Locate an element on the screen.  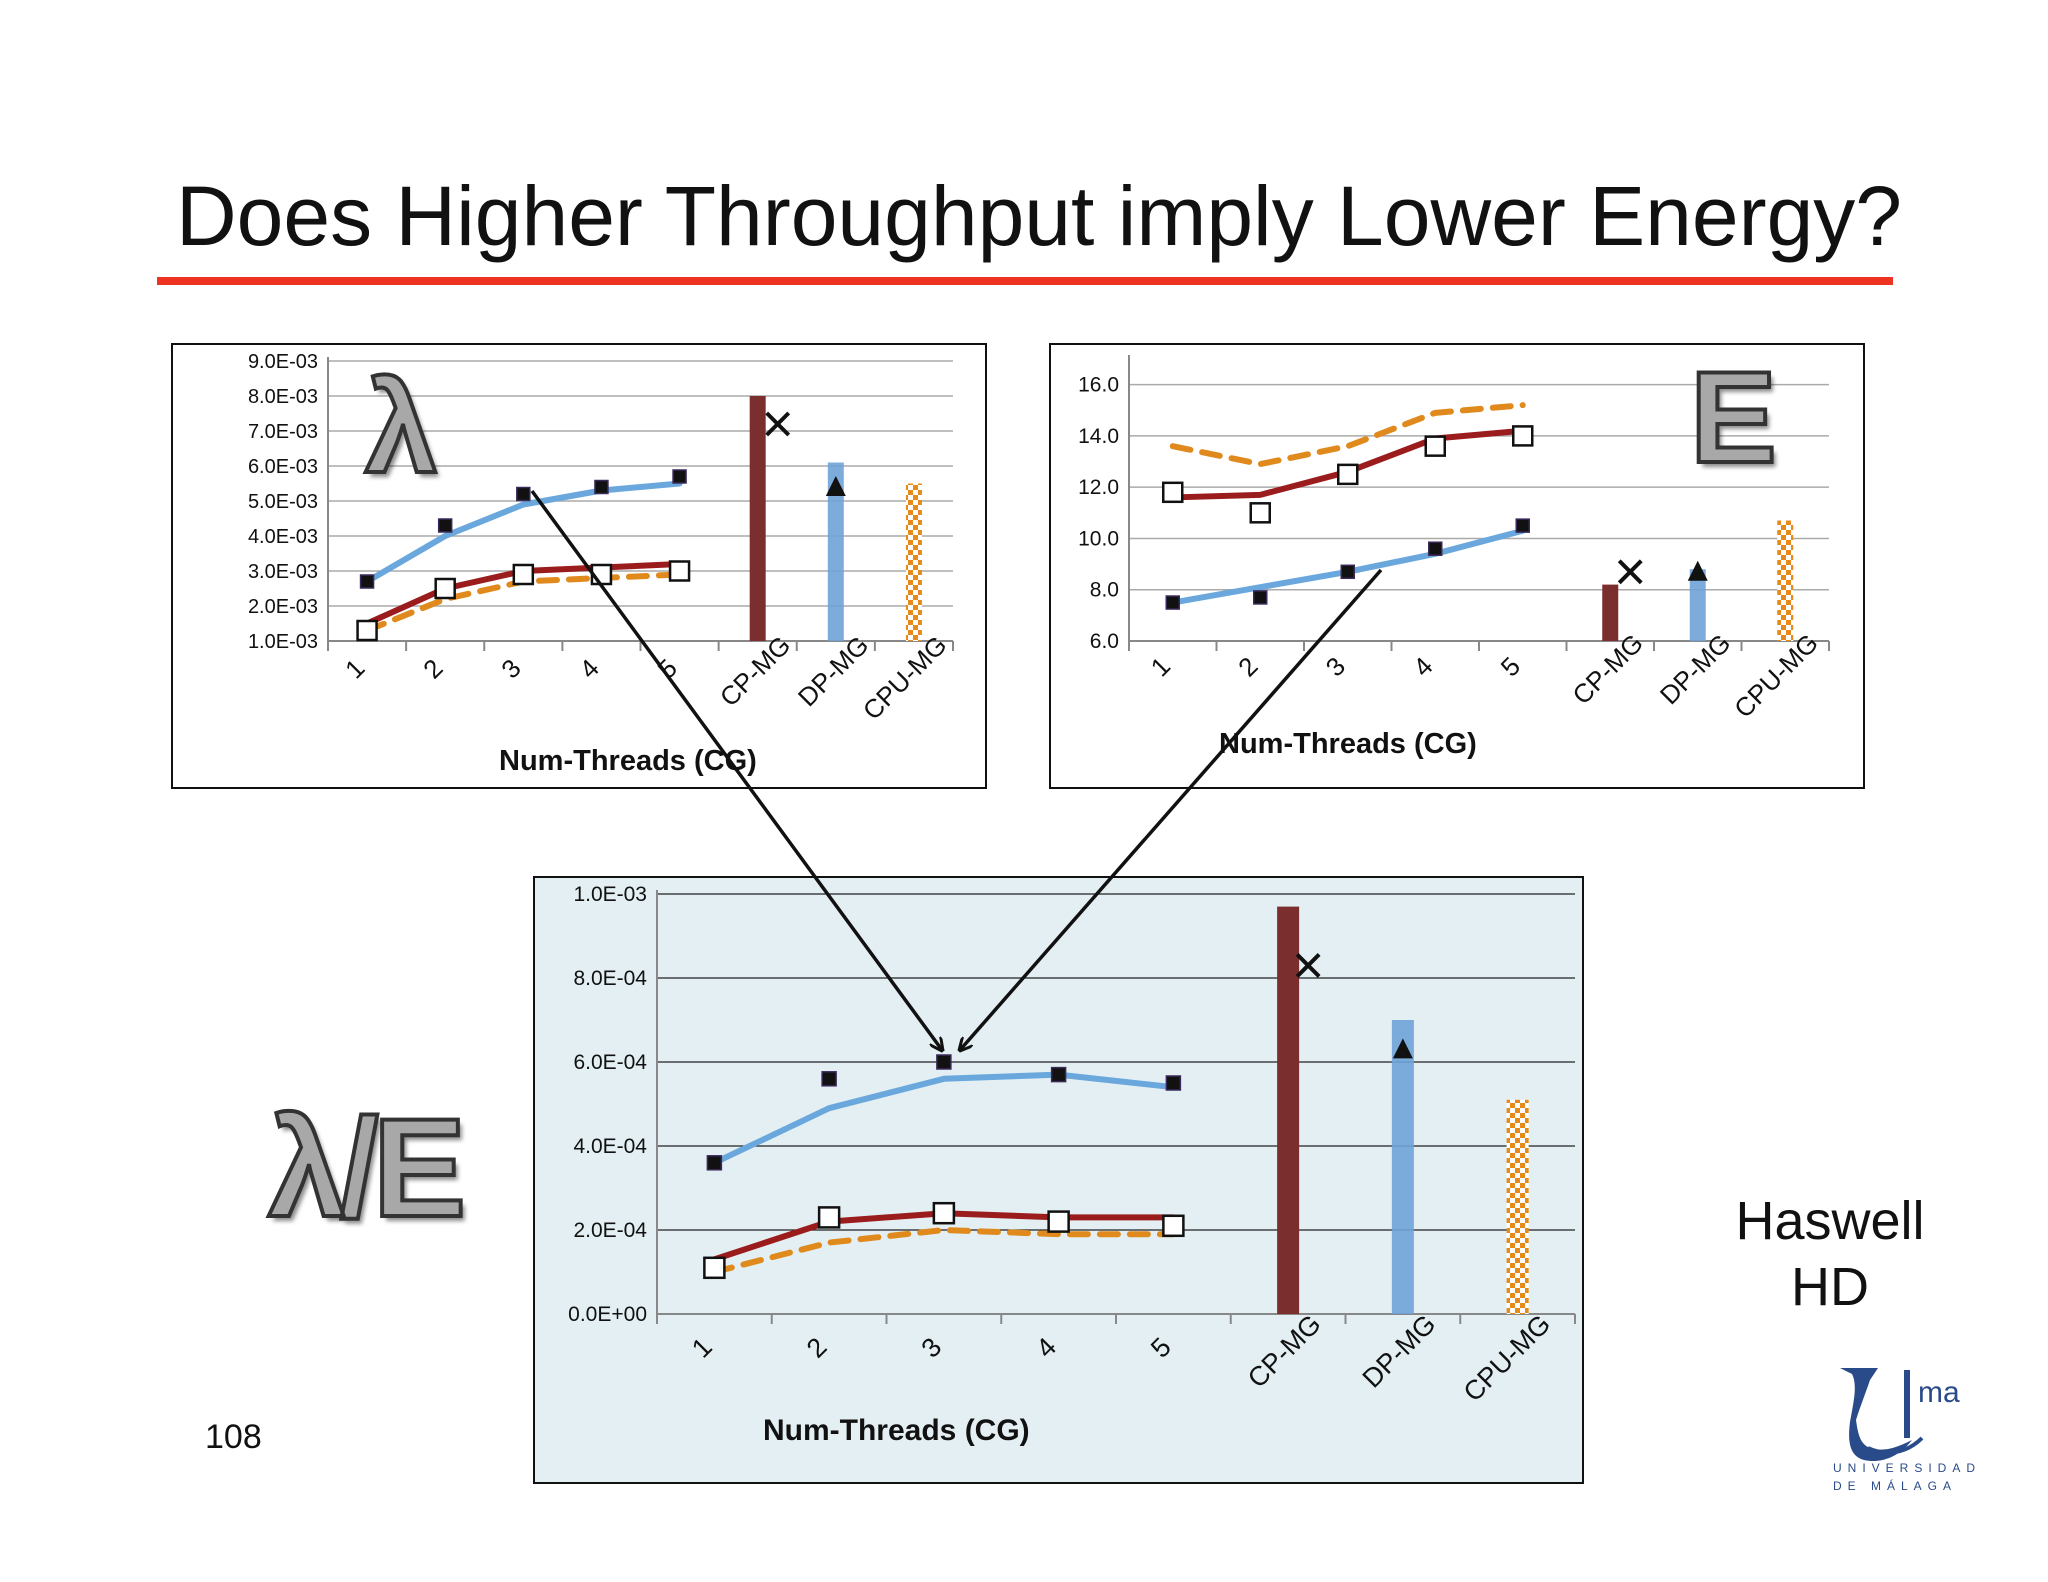
page-number: 108 is located at coordinates (233, 1437).